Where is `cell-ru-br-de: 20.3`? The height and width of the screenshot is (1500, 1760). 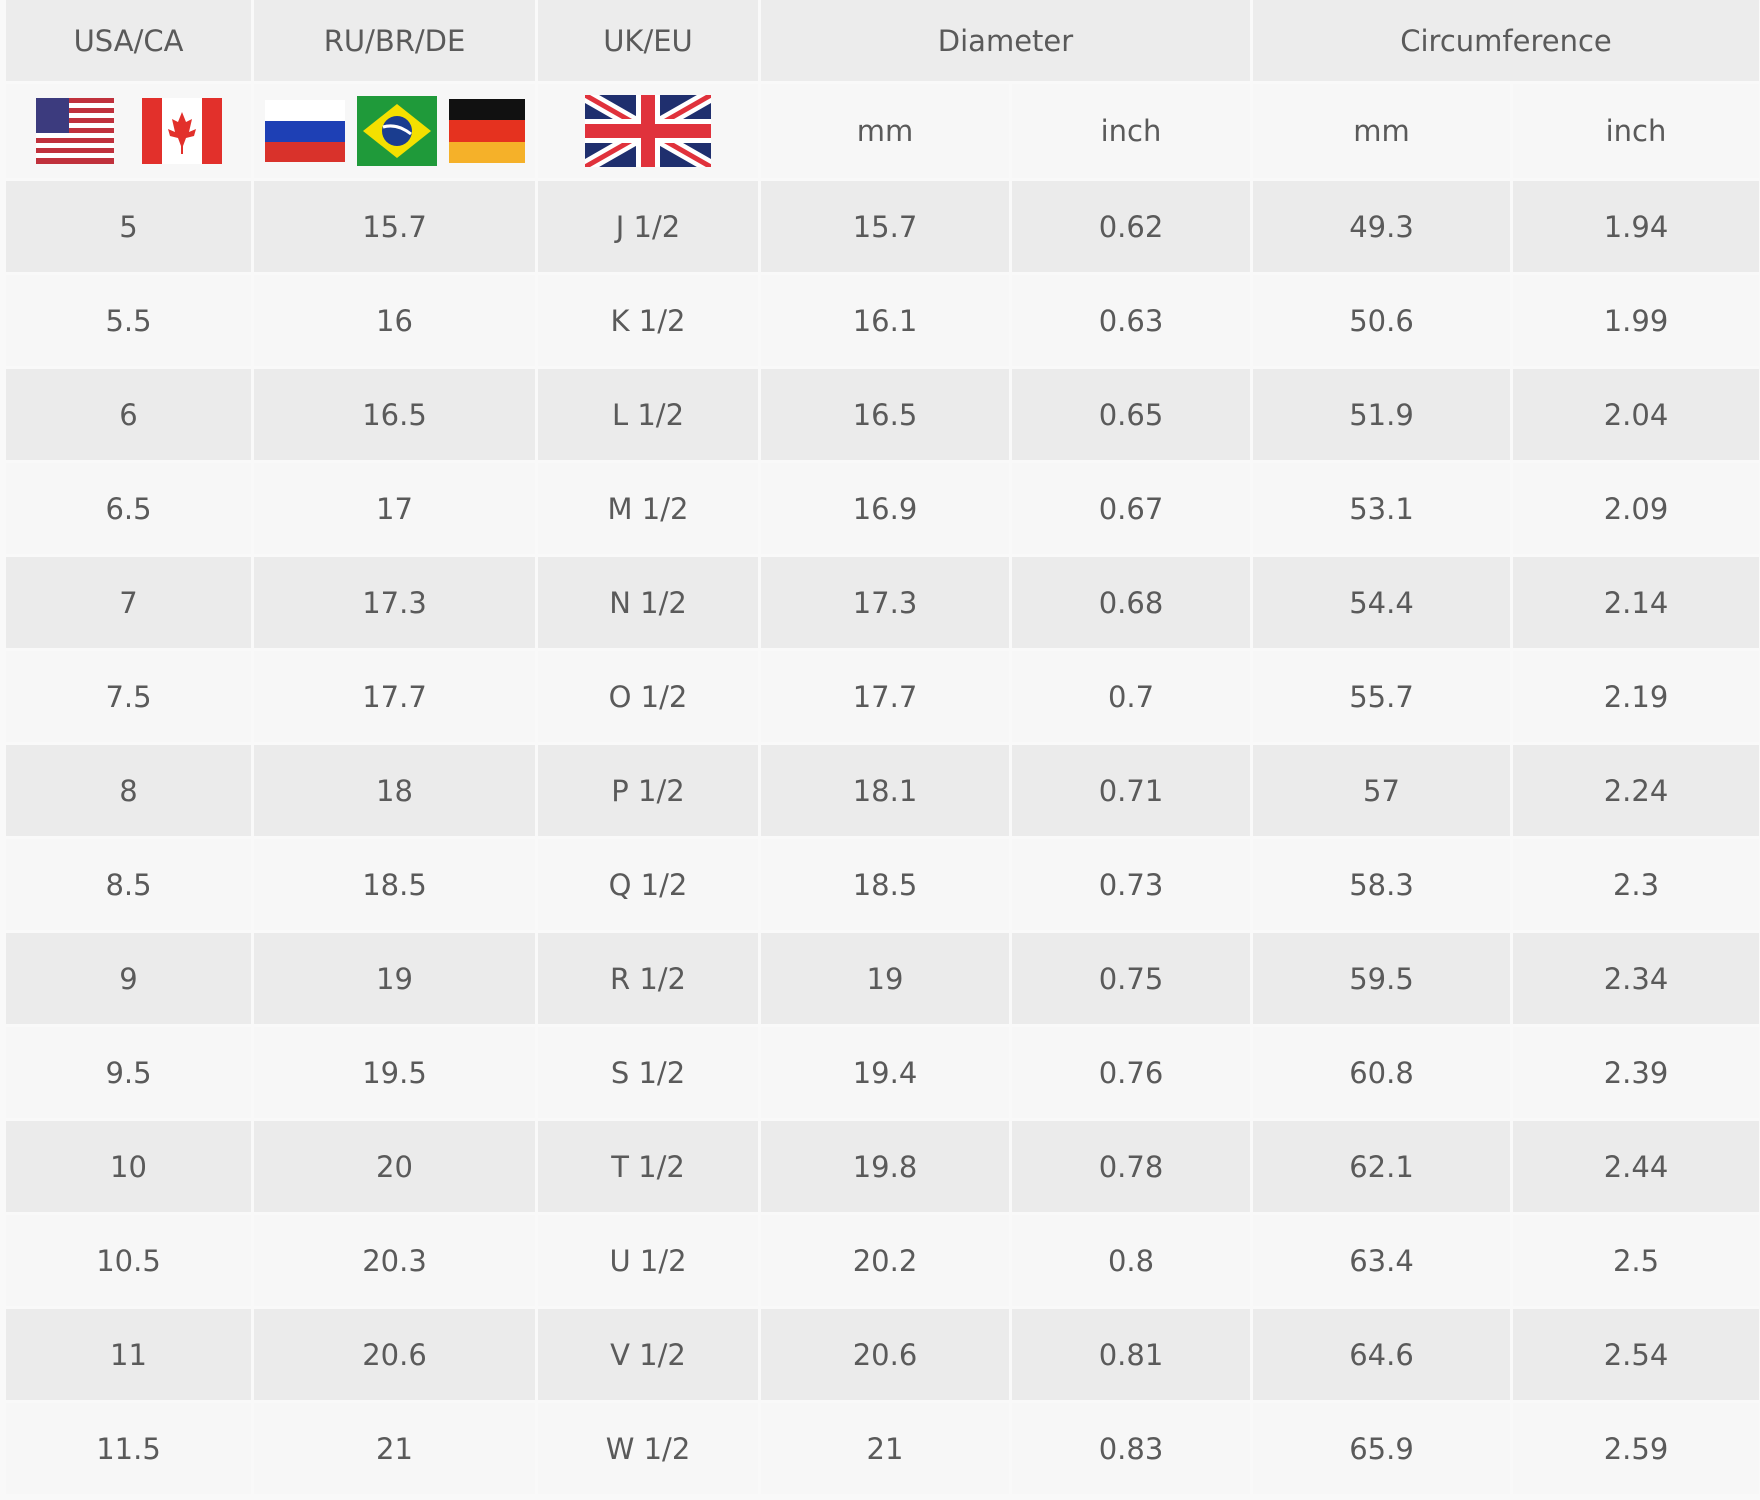
cell-ru-br-de: 20.3 is located at coordinates (394, 1260).